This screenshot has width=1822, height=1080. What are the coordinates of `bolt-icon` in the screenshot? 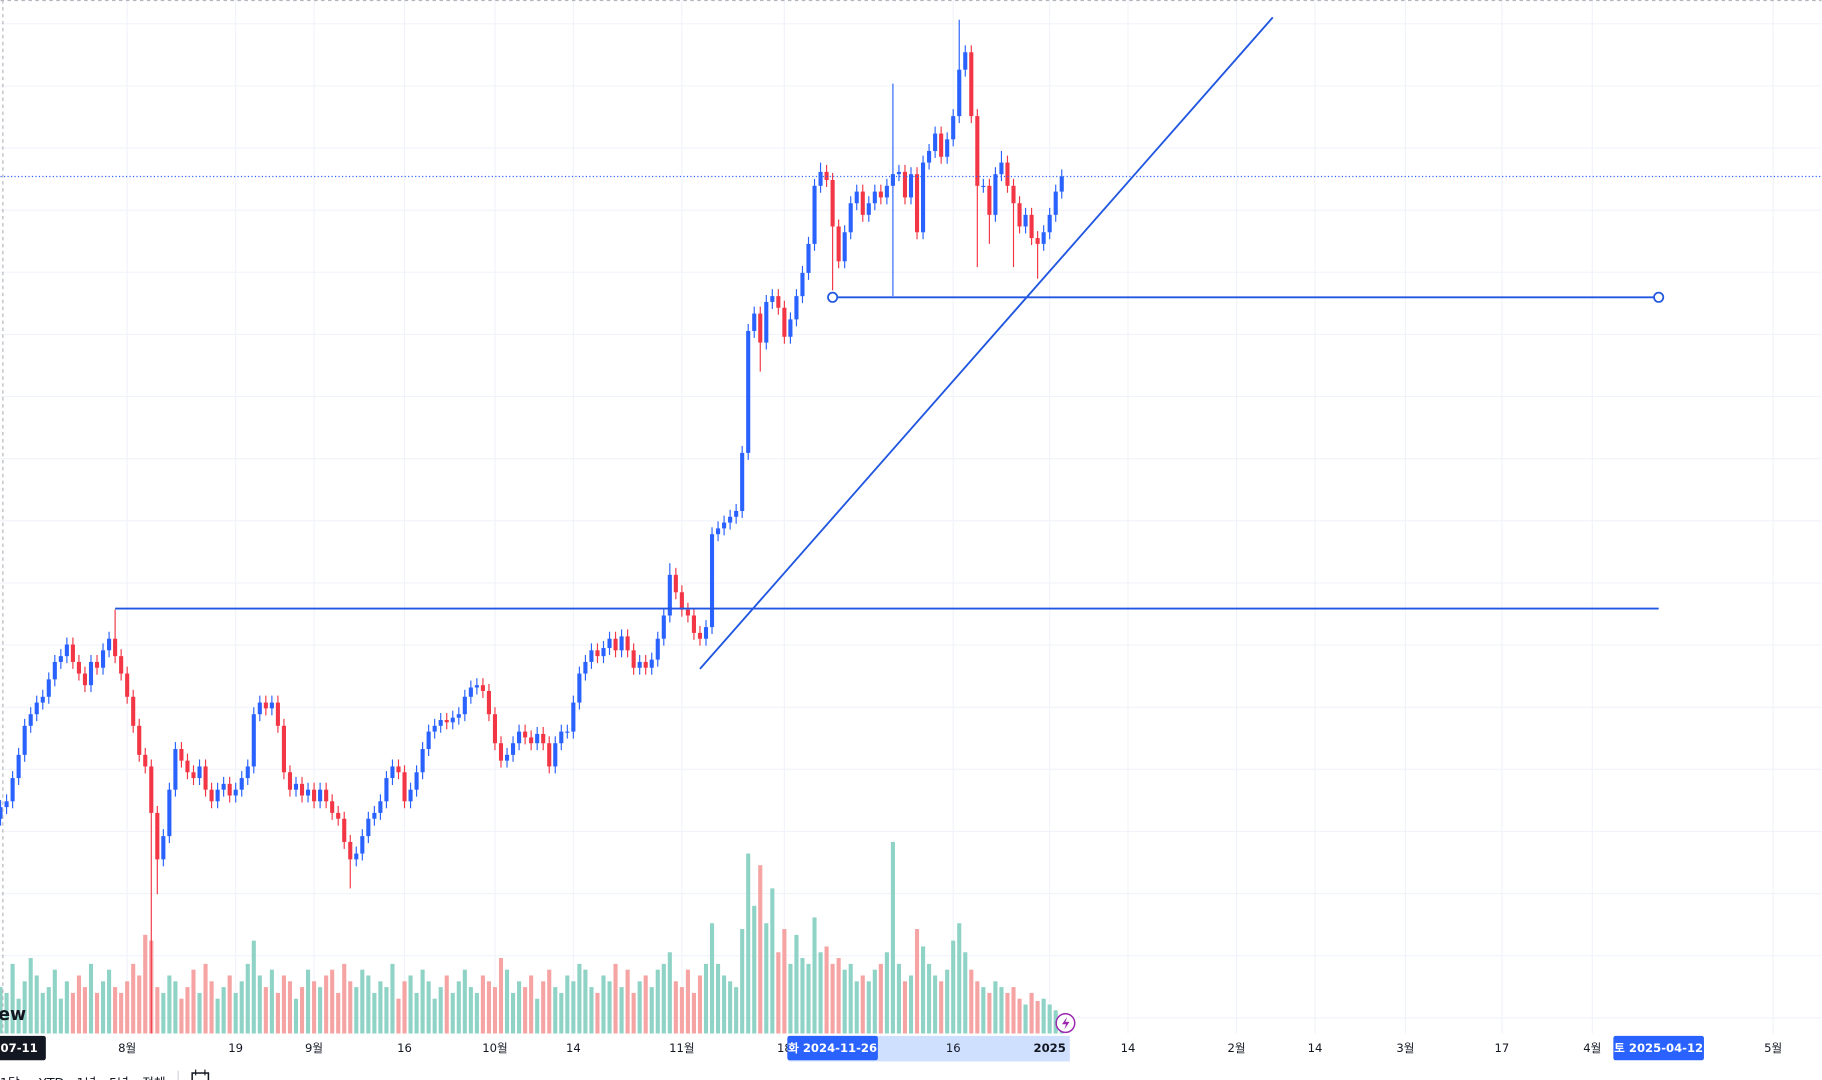 It's located at (1065, 1023).